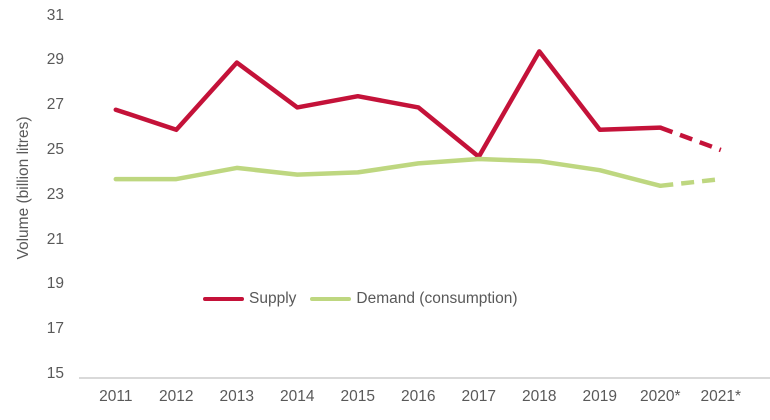 This screenshot has width=770, height=420. I want to click on y-tick-label: 25, so click(55, 149).